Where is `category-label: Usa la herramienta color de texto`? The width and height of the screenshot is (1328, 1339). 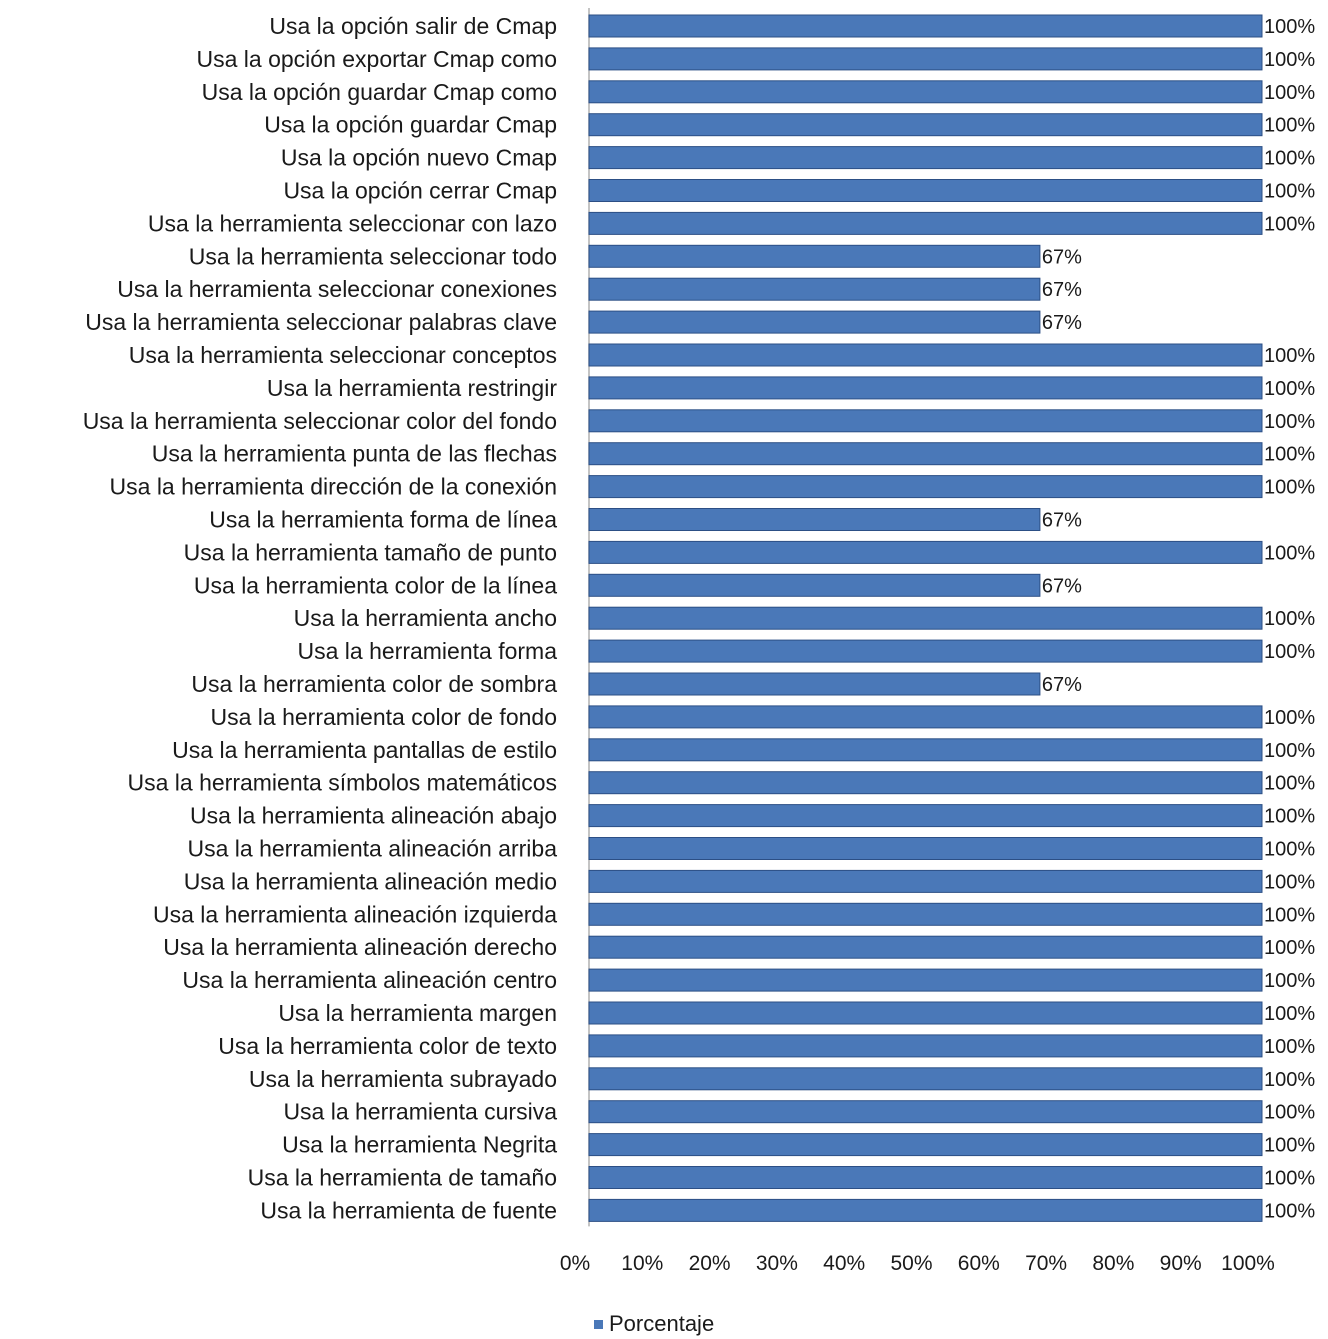 category-label: Usa la herramienta color de texto is located at coordinates (387, 1046).